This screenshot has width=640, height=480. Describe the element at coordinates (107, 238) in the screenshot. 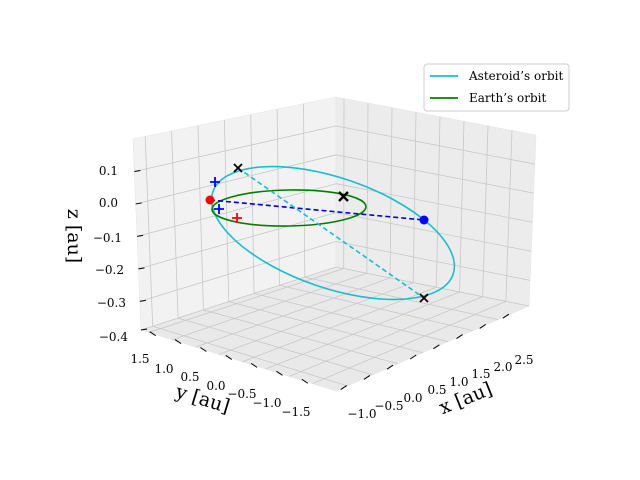

I see `z-tick-label: −0.1` at that location.